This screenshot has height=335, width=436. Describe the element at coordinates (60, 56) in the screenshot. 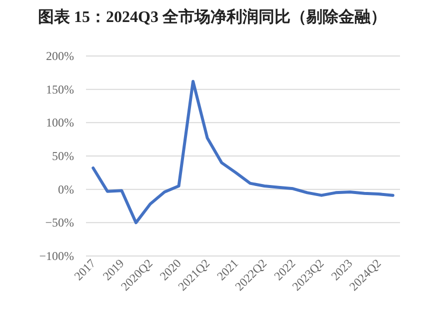

I see `y-tick-label: 200%` at that location.